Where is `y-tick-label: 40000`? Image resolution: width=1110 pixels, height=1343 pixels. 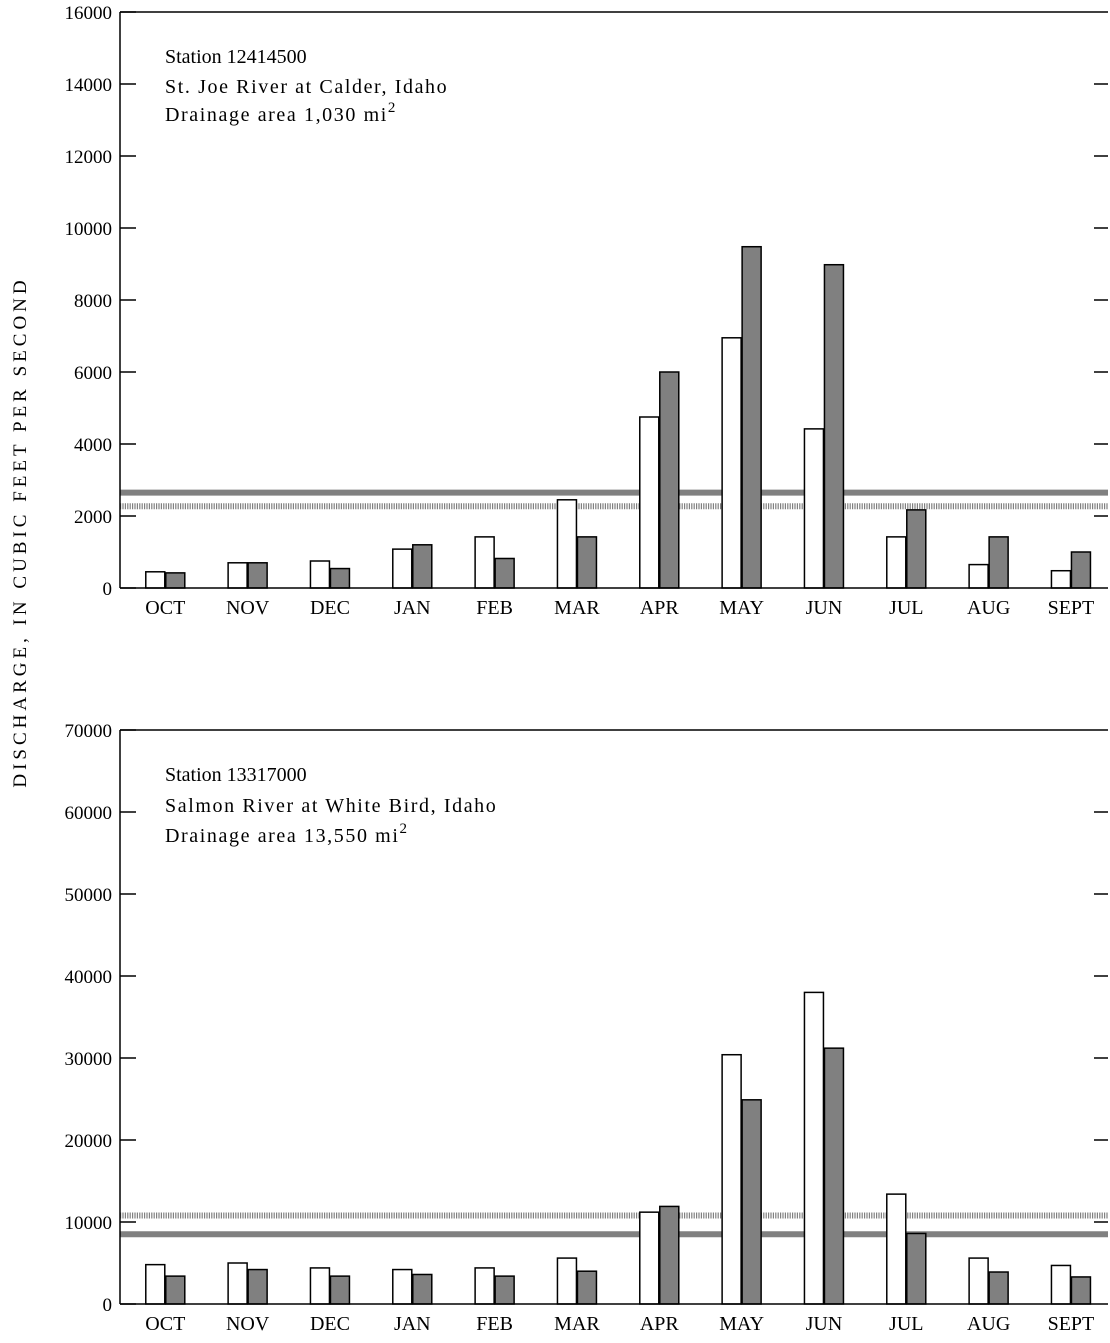 y-tick-label: 40000 is located at coordinates (89, 977).